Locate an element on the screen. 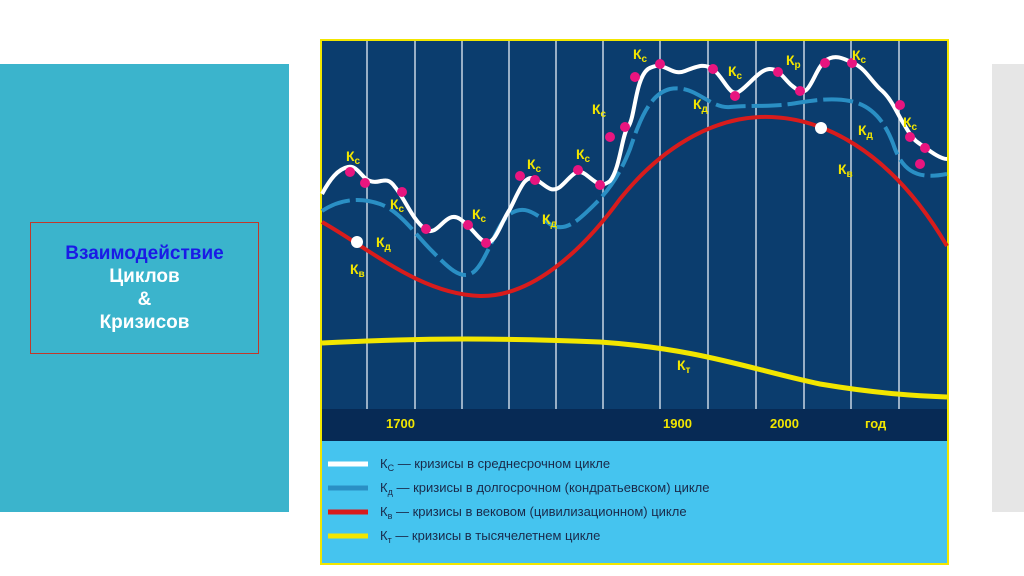  axis-label-2000: 2000 is located at coordinates (784, 423).